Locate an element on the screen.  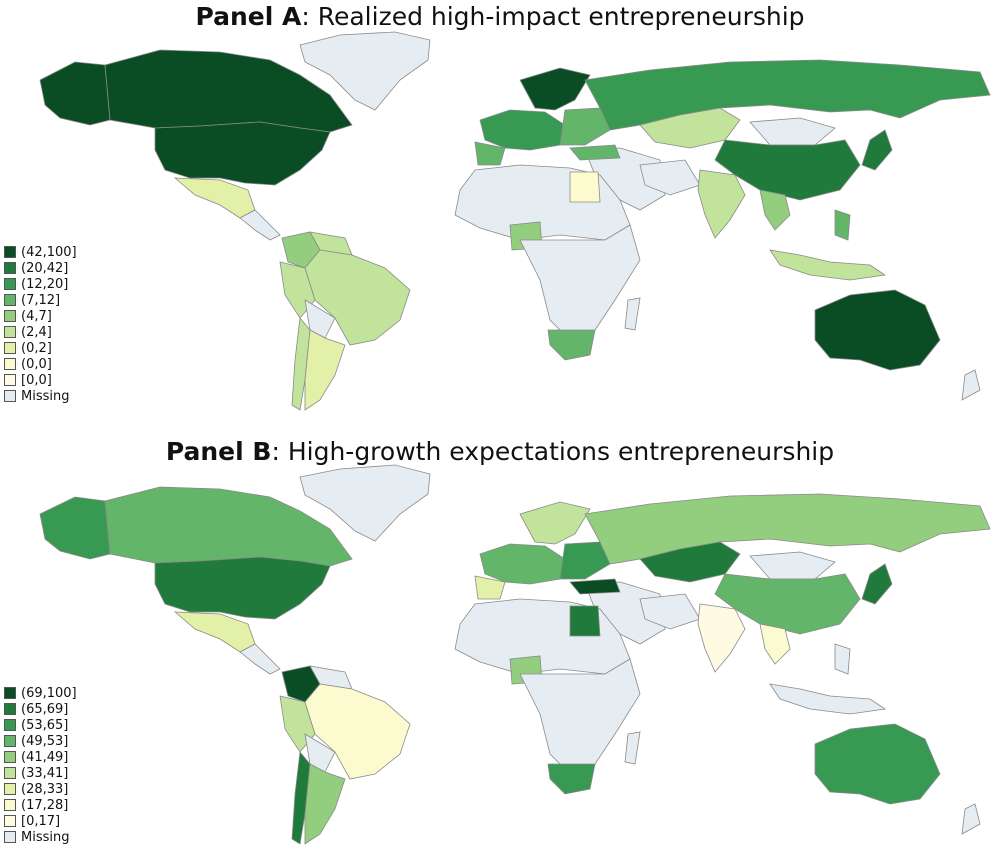
legend-label: (41,49] is located at coordinates (45, 757).